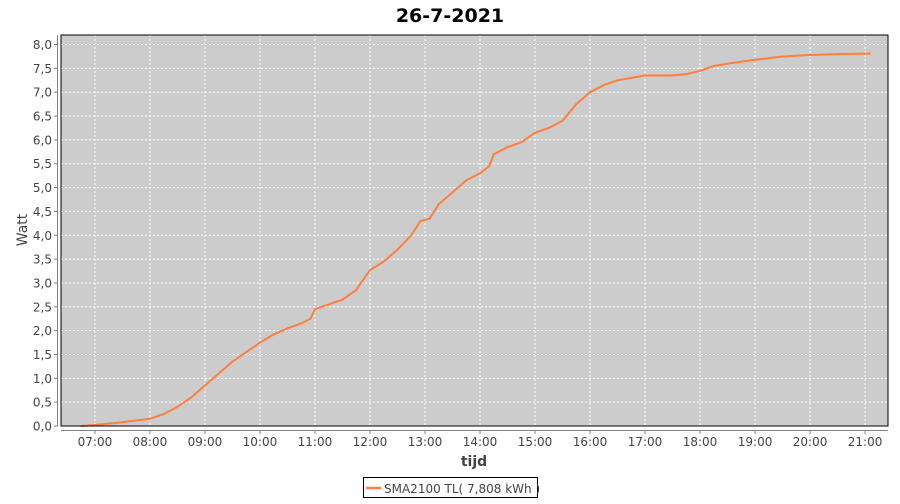 This screenshot has width=900, height=504. I want to click on x-tick-label: 17:00, so click(645, 442).